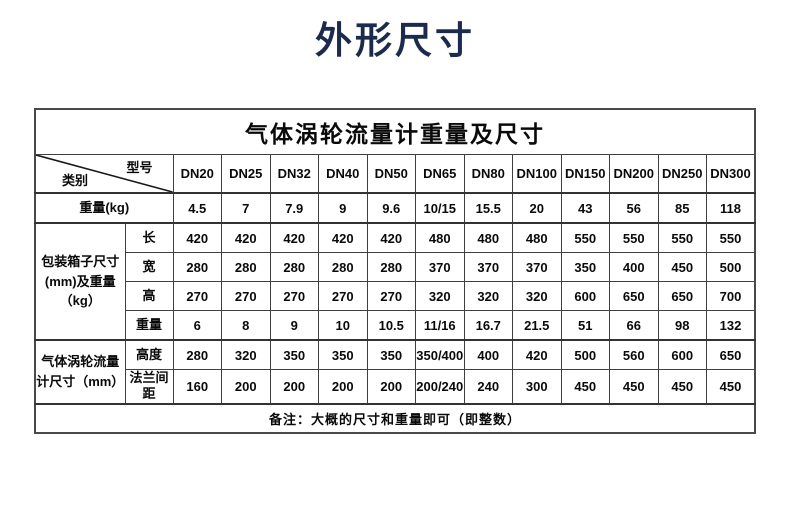  Describe the element at coordinates (537, 386) in the screenshot. I see `table-cell: 300` at that location.